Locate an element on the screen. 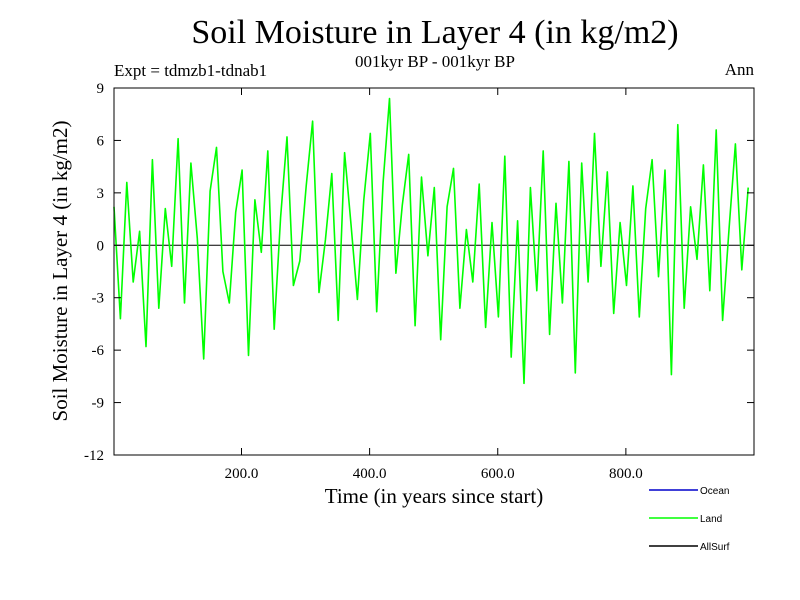 The height and width of the screenshot is (600, 800). chart-title: Soil Moisture in Layer 4 (in kg/m2) is located at coordinates (435, 32).